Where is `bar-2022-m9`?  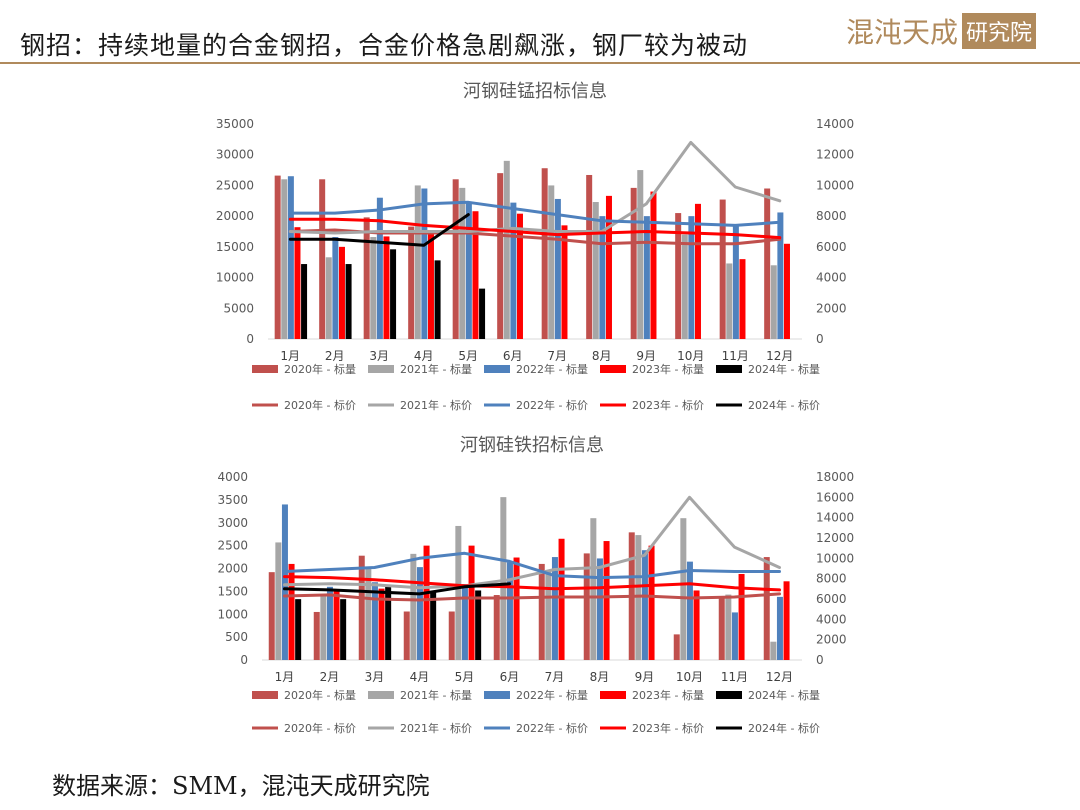 bar-2022-m9 is located at coordinates (646, 277).